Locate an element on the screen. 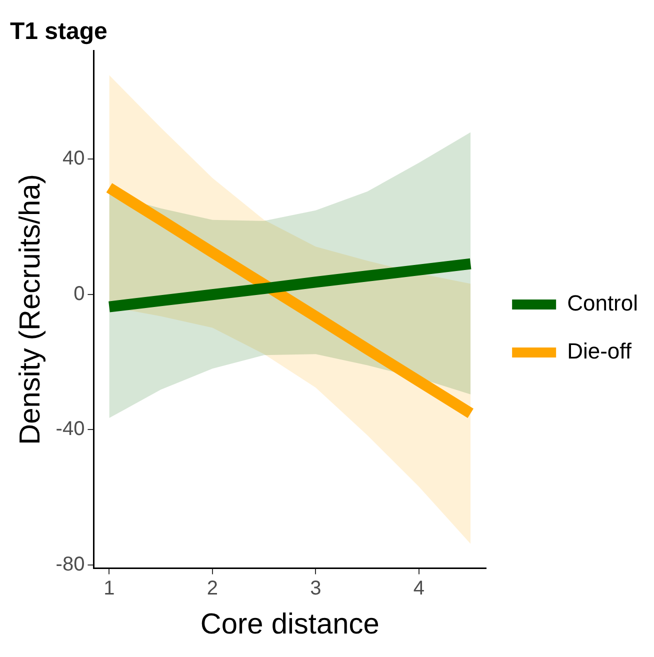  y-tick-label: 0 is located at coordinates (79, 293).